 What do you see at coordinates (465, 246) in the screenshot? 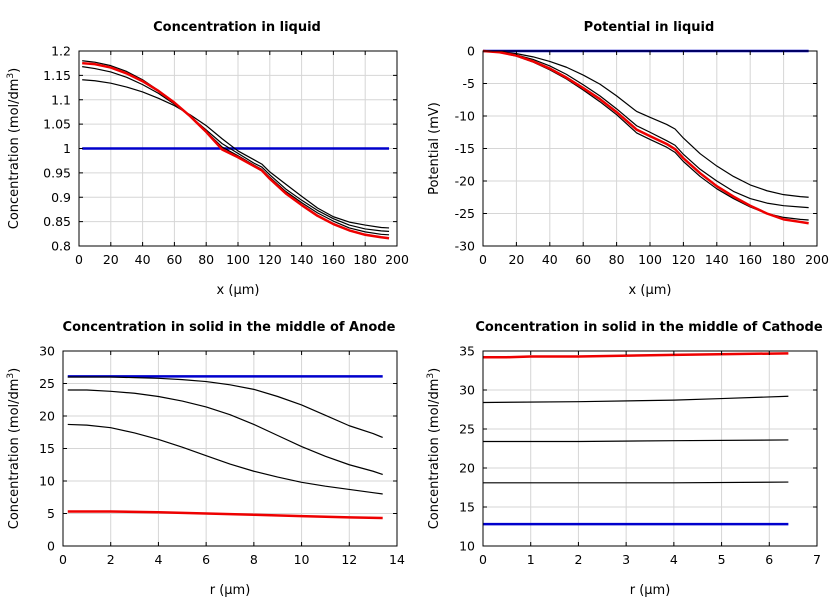
I see `y-tick-label: -30` at bounding box center [465, 246].